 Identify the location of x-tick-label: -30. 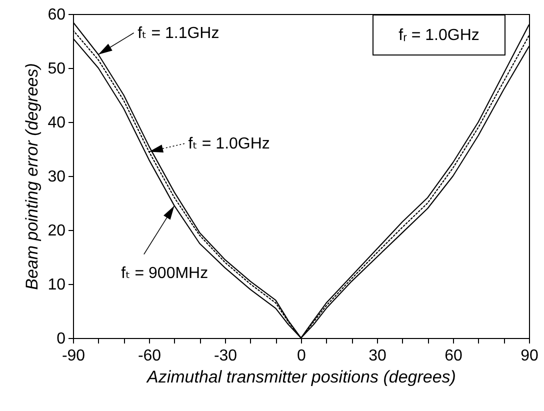
(226, 356).